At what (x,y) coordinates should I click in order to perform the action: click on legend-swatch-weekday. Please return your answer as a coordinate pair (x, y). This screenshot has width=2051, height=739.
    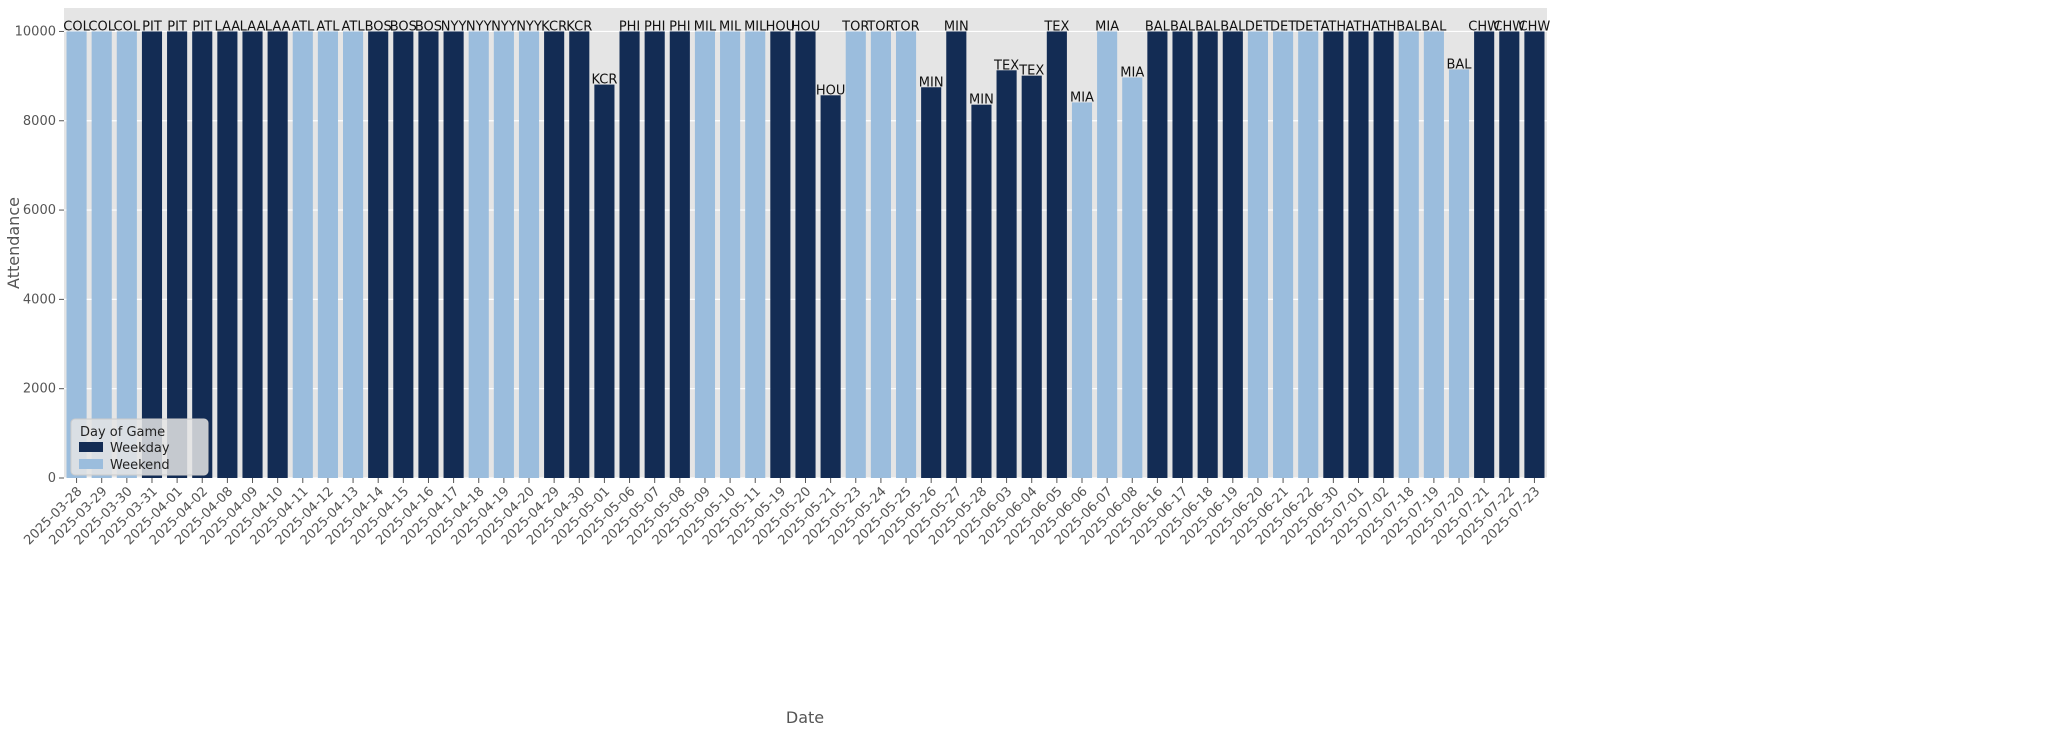
    Looking at the image, I should click on (91, 447).